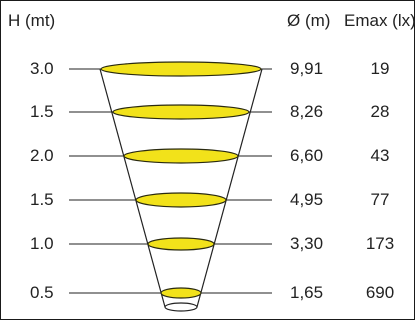  Describe the element at coordinates (307, 292) in the screenshot. I see `diameter-value-5: 1,65` at that location.